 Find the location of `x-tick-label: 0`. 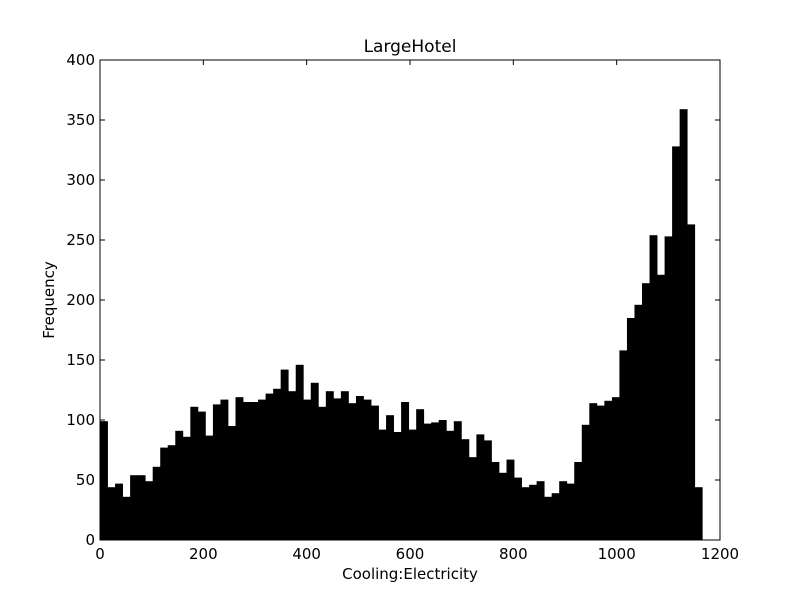

x-tick-label: 0 is located at coordinates (100, 554).